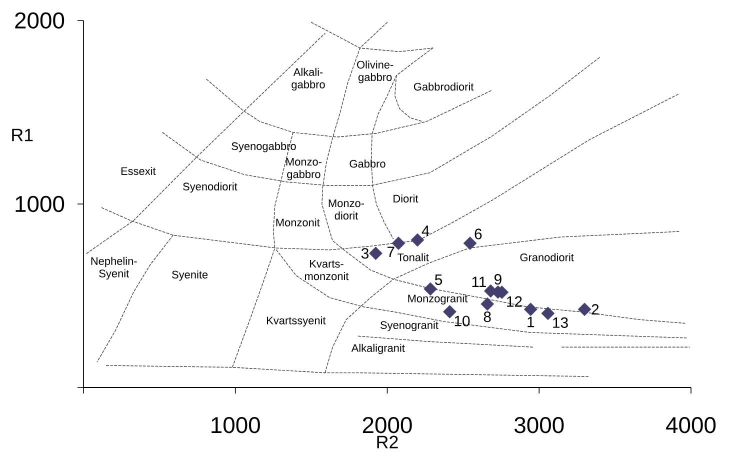  I want to click on annotation: 13, so click(560, 322).